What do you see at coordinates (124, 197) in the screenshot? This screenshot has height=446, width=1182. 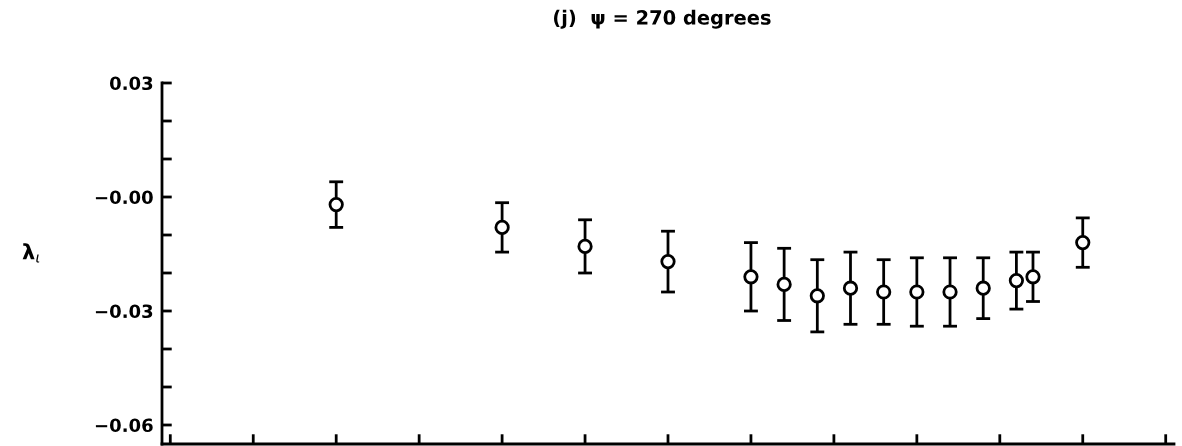 I see `y-tick-label: −0.00` at bounding box center [124, 197].